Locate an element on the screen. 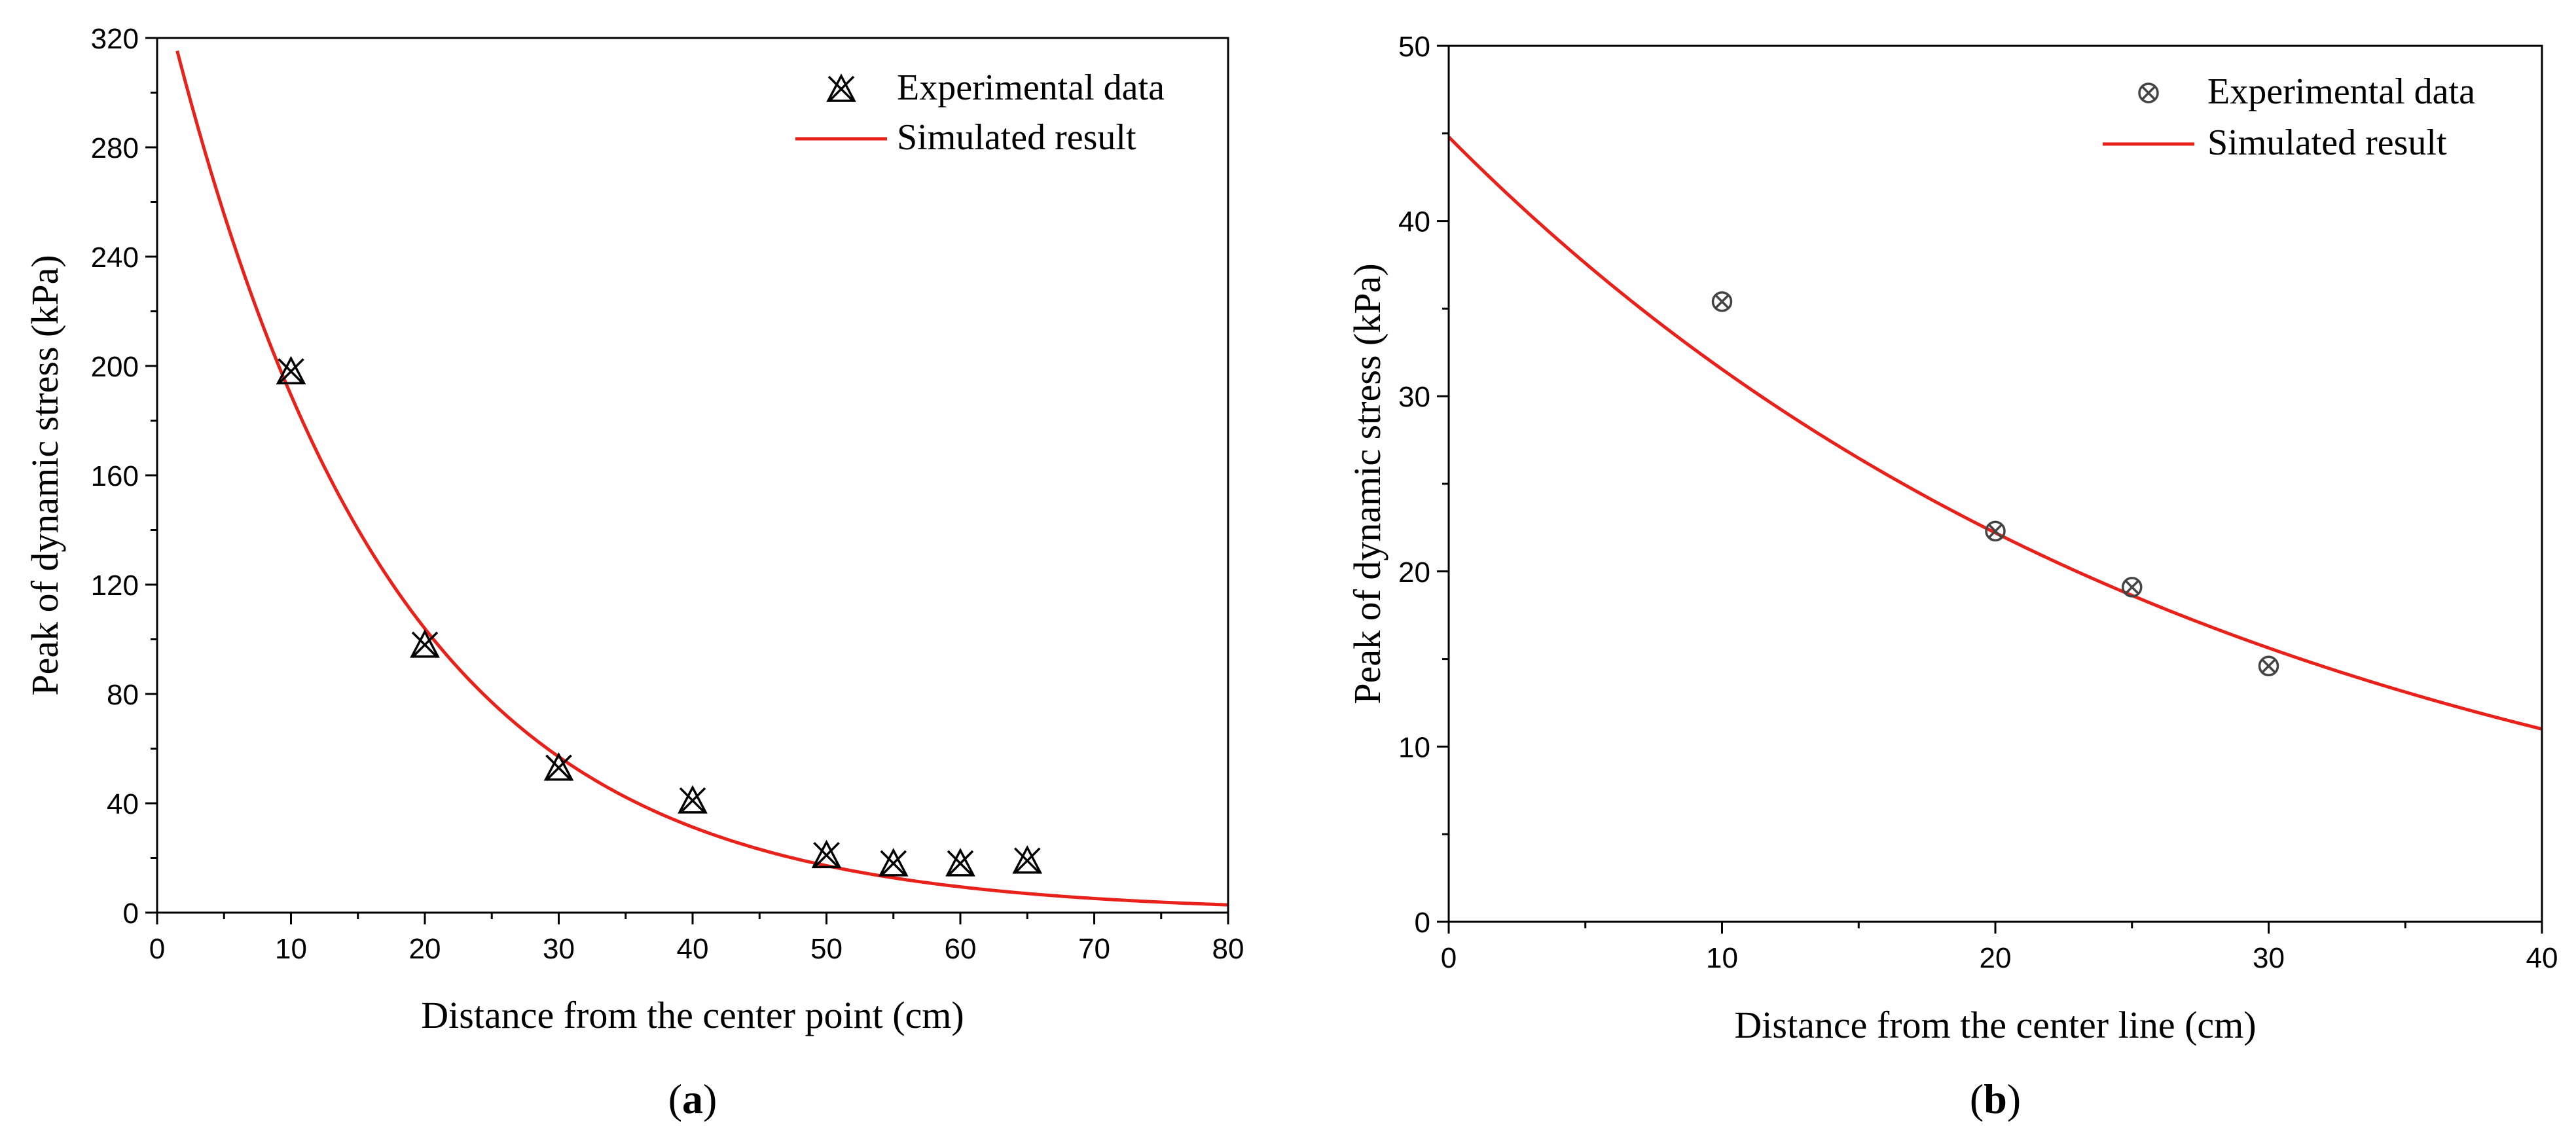  panel-a-x-tick-label: 30 is located at coordinates (559, 949).